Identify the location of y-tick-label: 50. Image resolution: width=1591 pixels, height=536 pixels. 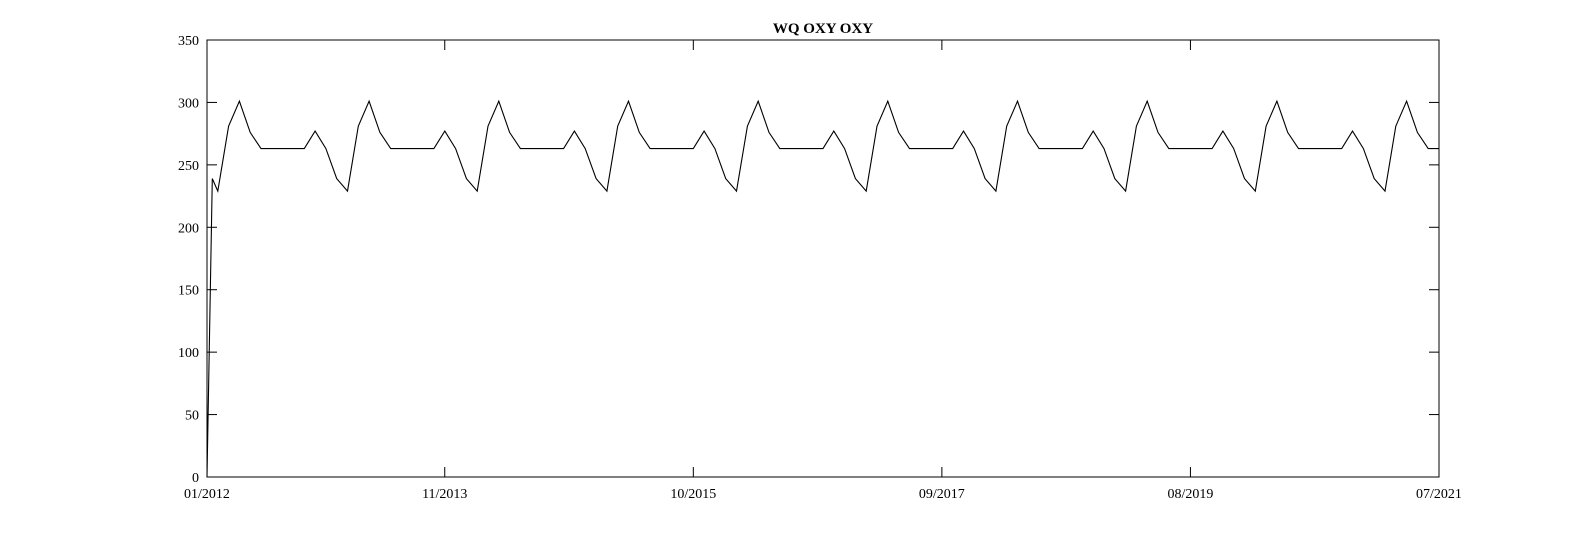
(192, 416).